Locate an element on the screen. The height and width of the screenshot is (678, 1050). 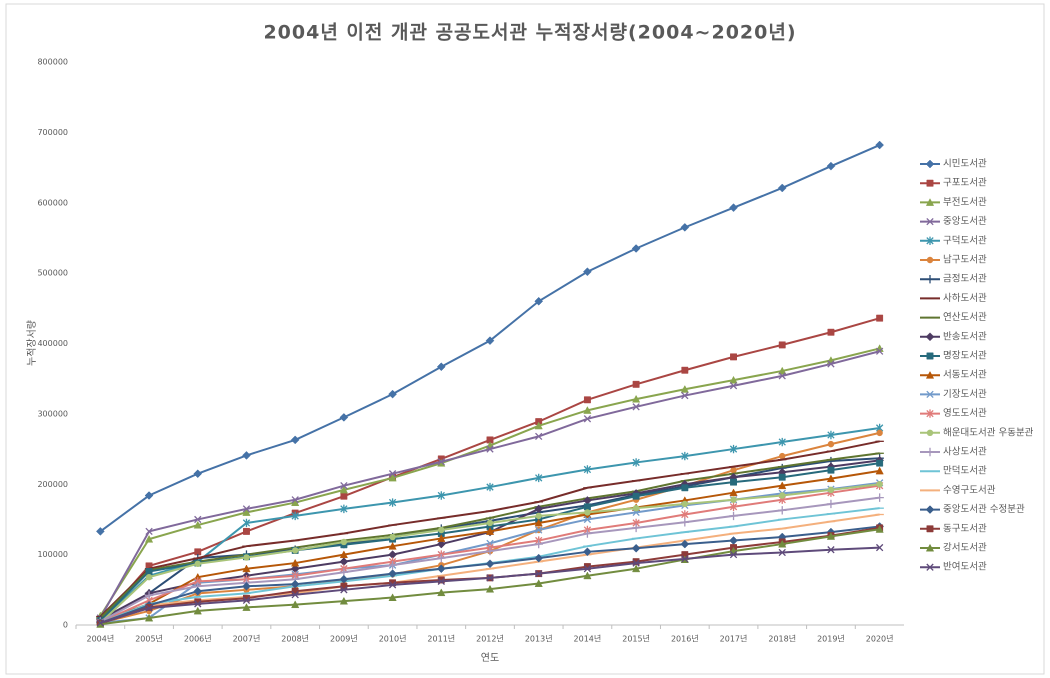
y-axis-label: 누적장서량 is located at coordinates (32, 343).